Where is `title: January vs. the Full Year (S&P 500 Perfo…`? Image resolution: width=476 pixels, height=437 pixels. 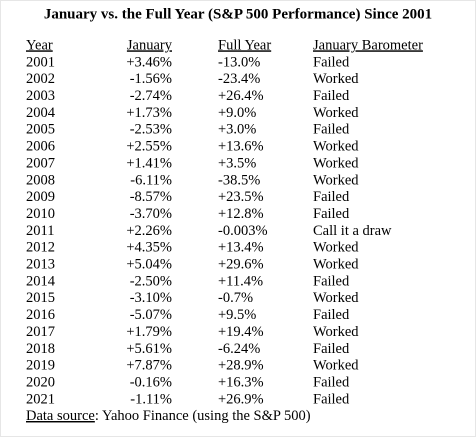
title: January vs. the Full Year (S&P 500 Perfo… is located at coordinates (238, 14).